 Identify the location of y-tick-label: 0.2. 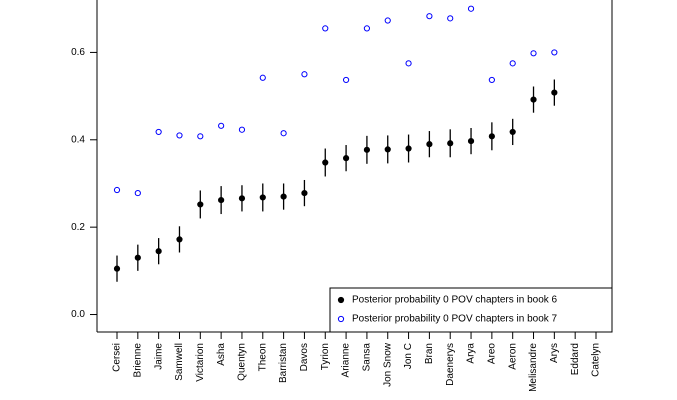
(78, 227).